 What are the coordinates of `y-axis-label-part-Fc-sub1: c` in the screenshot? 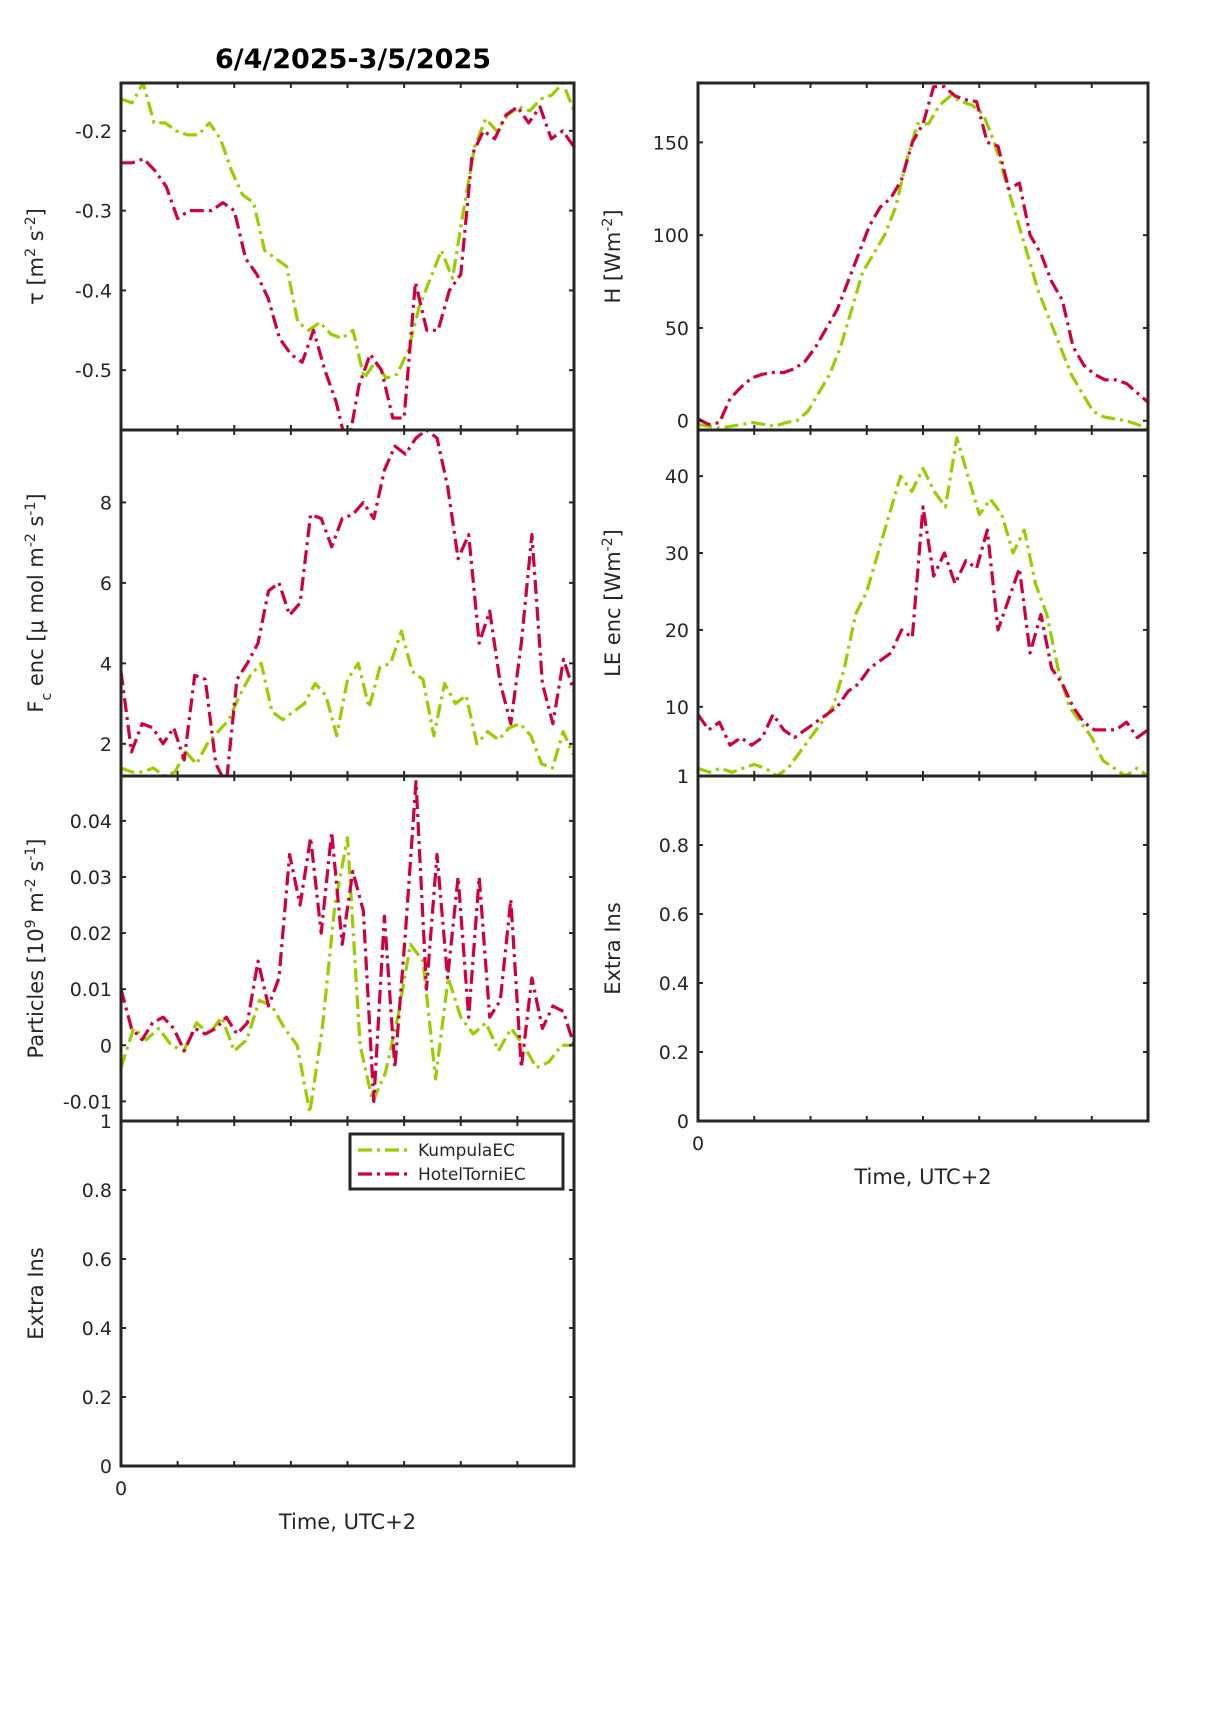 It's located at (47, 697).